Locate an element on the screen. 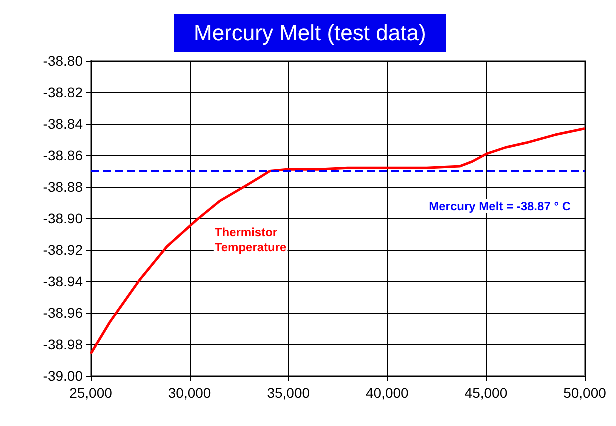 This screenshot has height=426, width=616. x-tick-label: 50,000 is located at coordinates (585, 393).